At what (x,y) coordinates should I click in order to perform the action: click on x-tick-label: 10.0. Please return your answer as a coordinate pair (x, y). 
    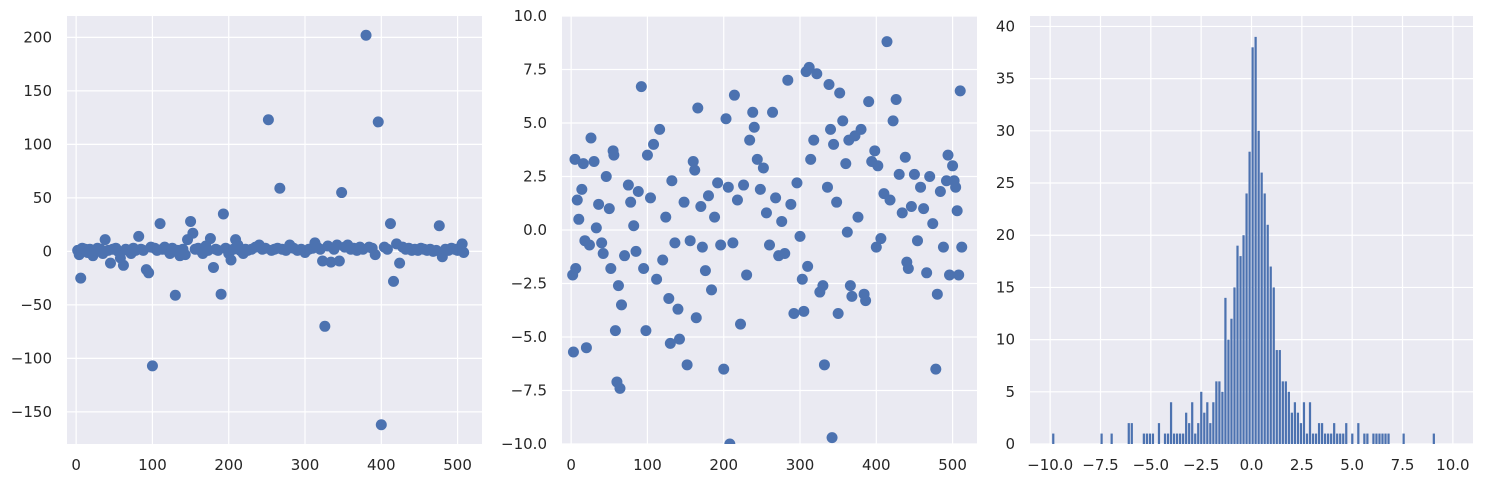
    Looking at the image, I should click on (1452, 465).